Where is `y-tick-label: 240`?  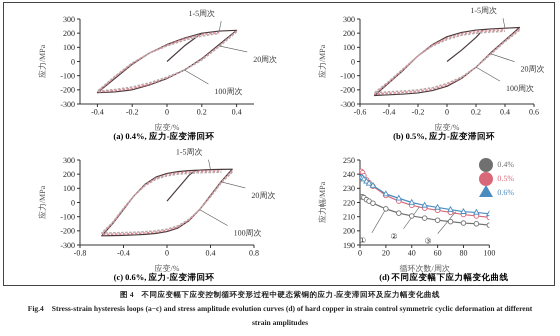 y-tick-label: 240 is located at coordinates (349, 175).